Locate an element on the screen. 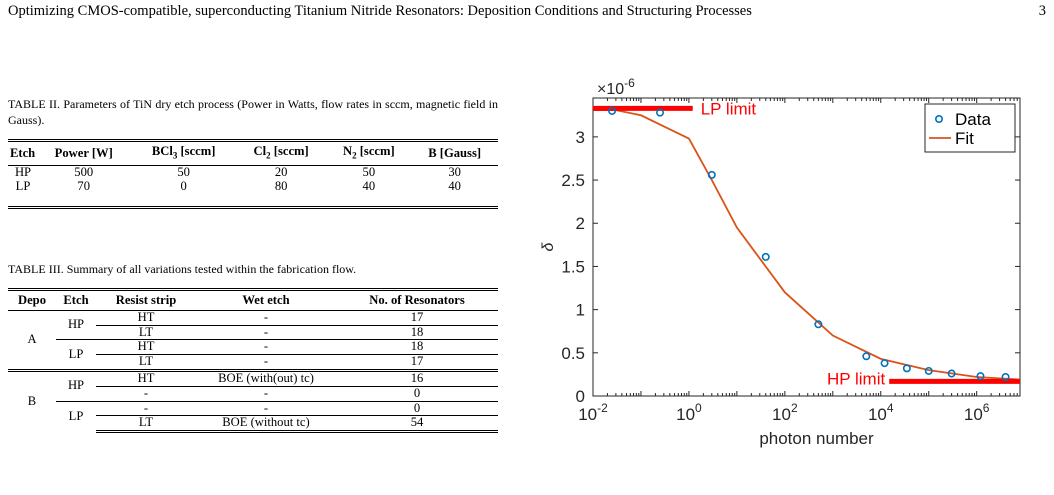 This screenshot has width=1054, height=495. col-wet-etch: Wet etch is located at coordinates (266, 299).